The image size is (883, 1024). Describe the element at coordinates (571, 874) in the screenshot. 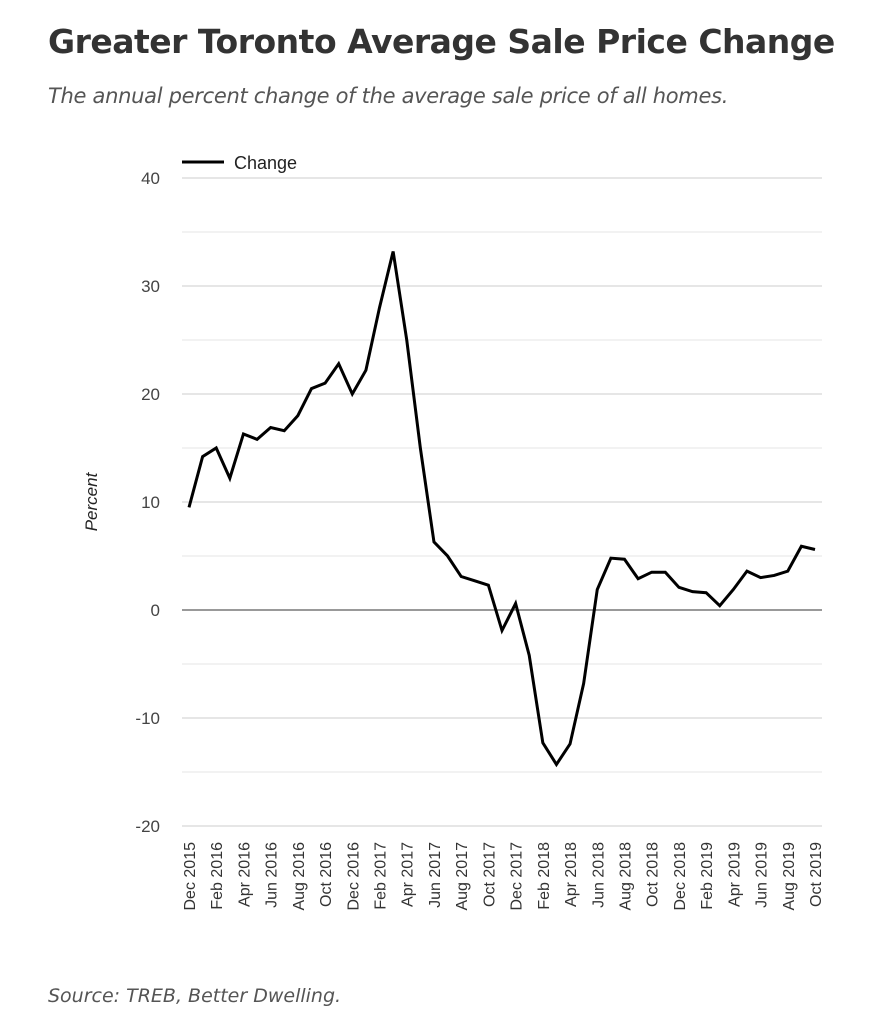

I see `x-tick-label: Apr 2018` at that location.